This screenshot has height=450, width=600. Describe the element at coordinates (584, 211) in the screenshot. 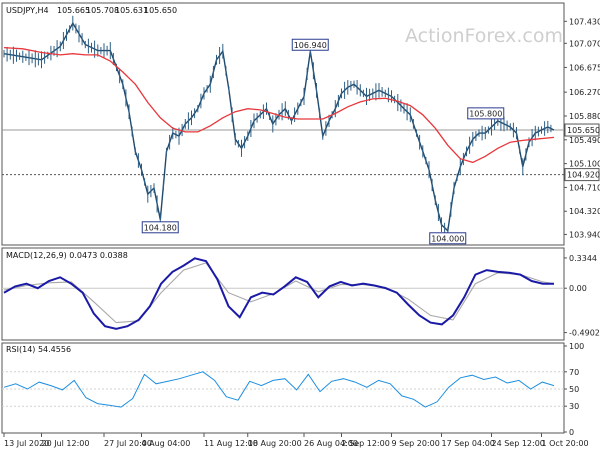

I see `price-y-tick-label: 104.320` at that location.